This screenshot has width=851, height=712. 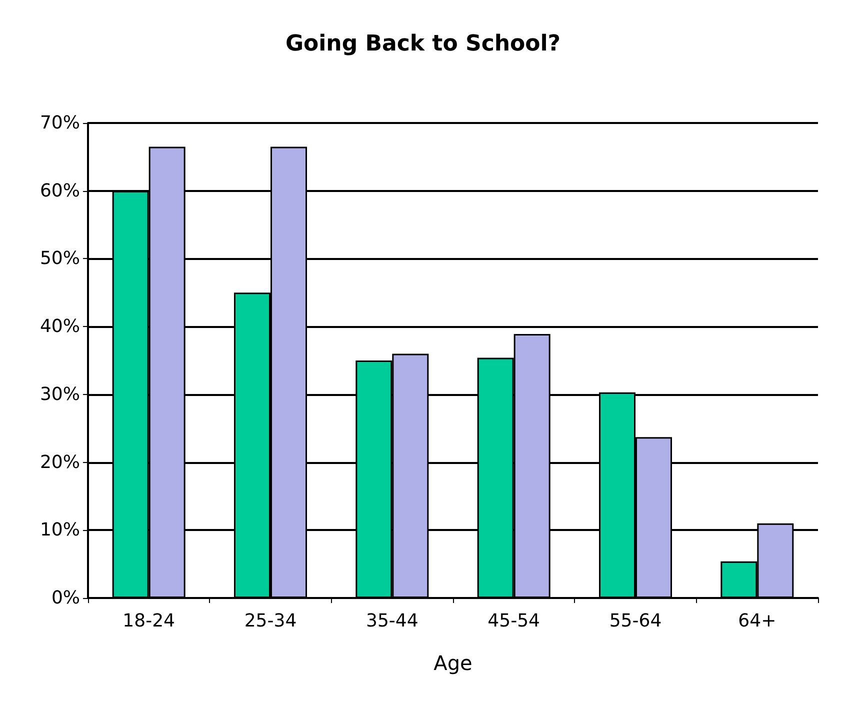 I want to click on x-tick-label: 64+, so click(x=757, y=621).